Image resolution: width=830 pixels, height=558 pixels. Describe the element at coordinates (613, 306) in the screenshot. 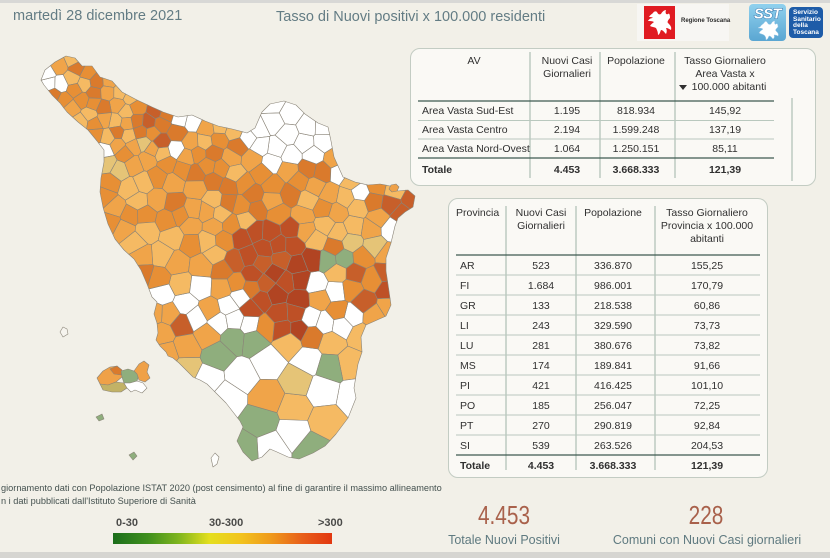

I see `svg-text: 218.538` at that location.